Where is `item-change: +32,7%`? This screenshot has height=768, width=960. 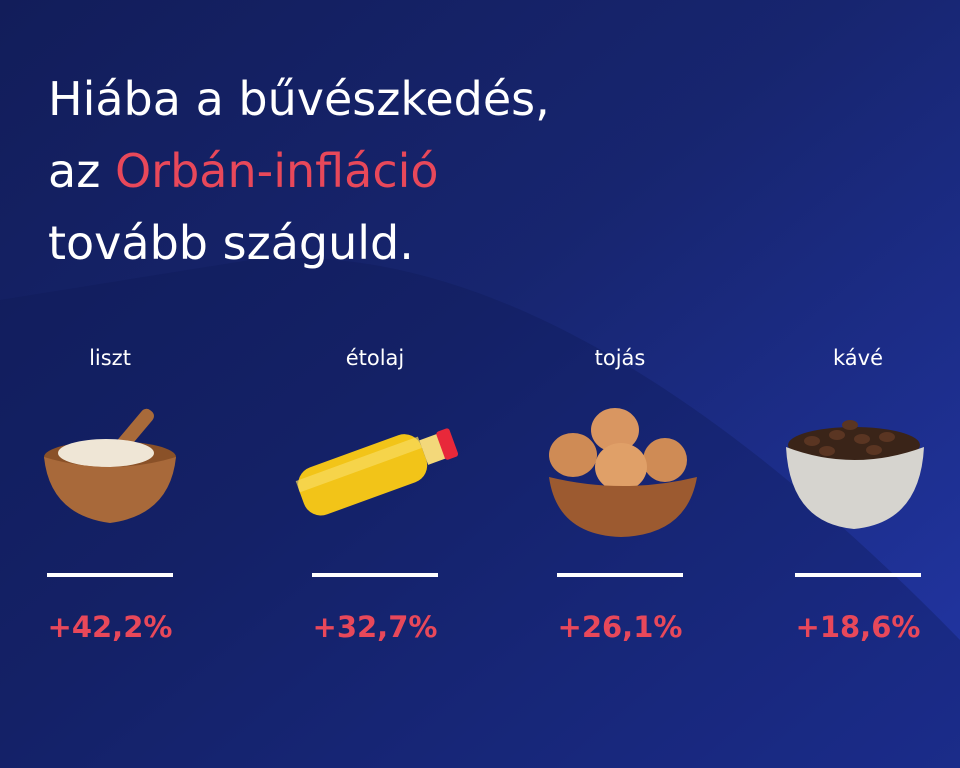 item-change: +32,7% is located at coordinates (375, 627).